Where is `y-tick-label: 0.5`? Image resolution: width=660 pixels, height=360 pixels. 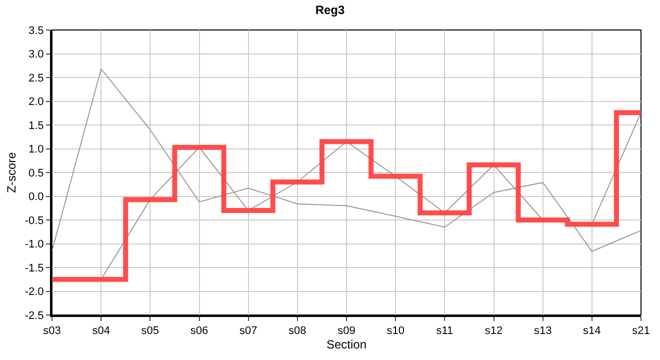 y-tick-label: 0.5 is located at coordinates (36, 173).